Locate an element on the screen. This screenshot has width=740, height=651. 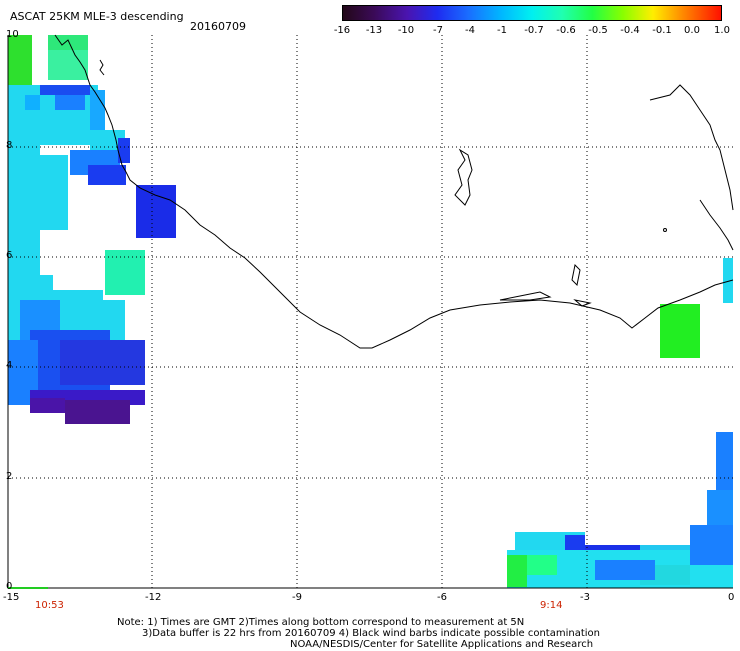
x-tick-label: -3 is located at coordinates (585, 597).